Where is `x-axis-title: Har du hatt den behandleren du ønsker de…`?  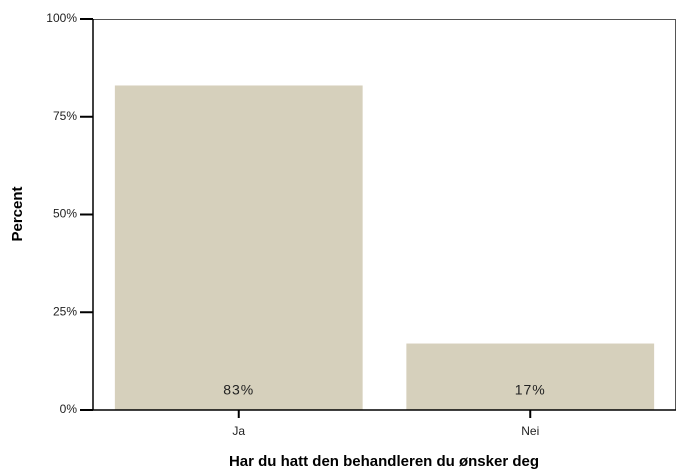
x-axis-title: Har du hatt den behandleren du ønsker de… is located at coordinates (384, 461).